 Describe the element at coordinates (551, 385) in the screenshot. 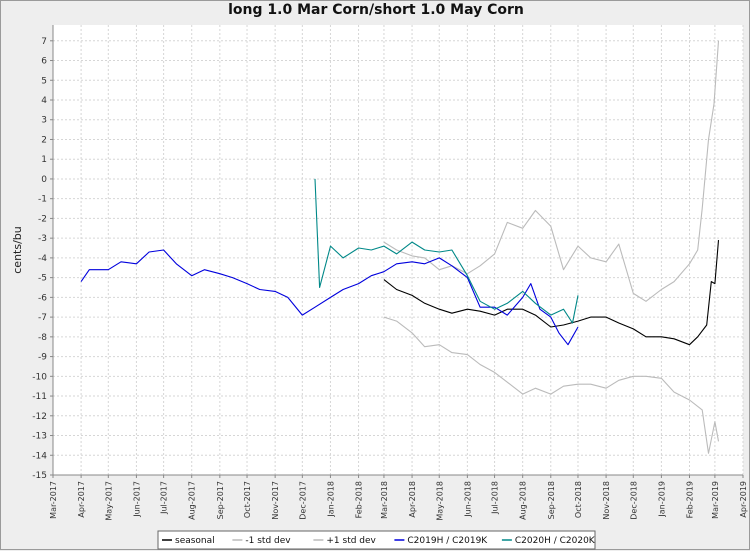

I see `series-line--1-std-dev` at that location.